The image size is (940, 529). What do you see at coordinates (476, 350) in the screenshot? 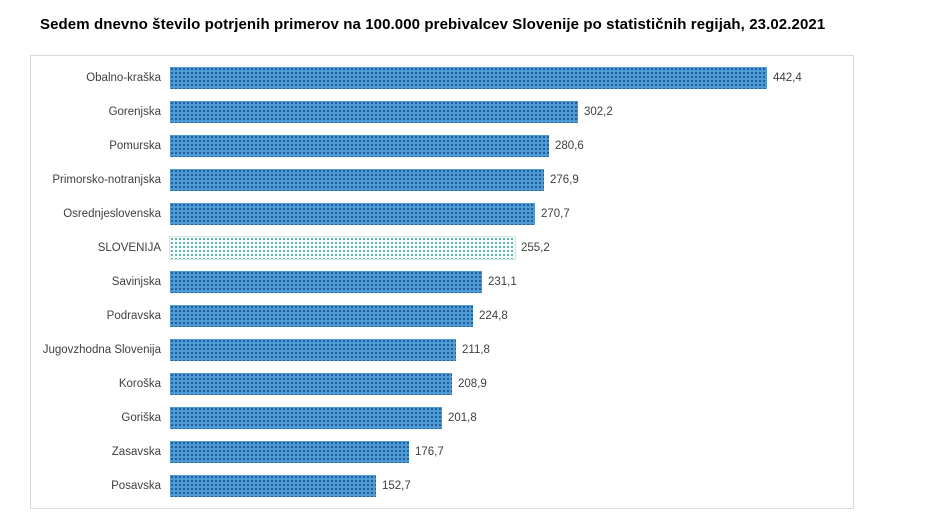
I see `value-label: 211,8` at bounding box center [476, 350].